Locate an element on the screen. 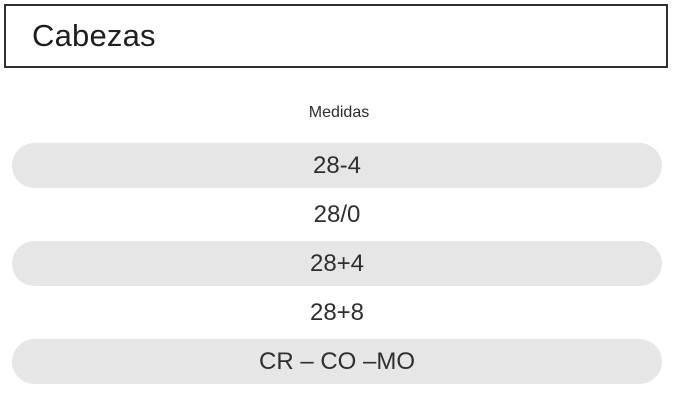  measure-item-28-plus-8: 28+8 is located at coordinates (337, 312).